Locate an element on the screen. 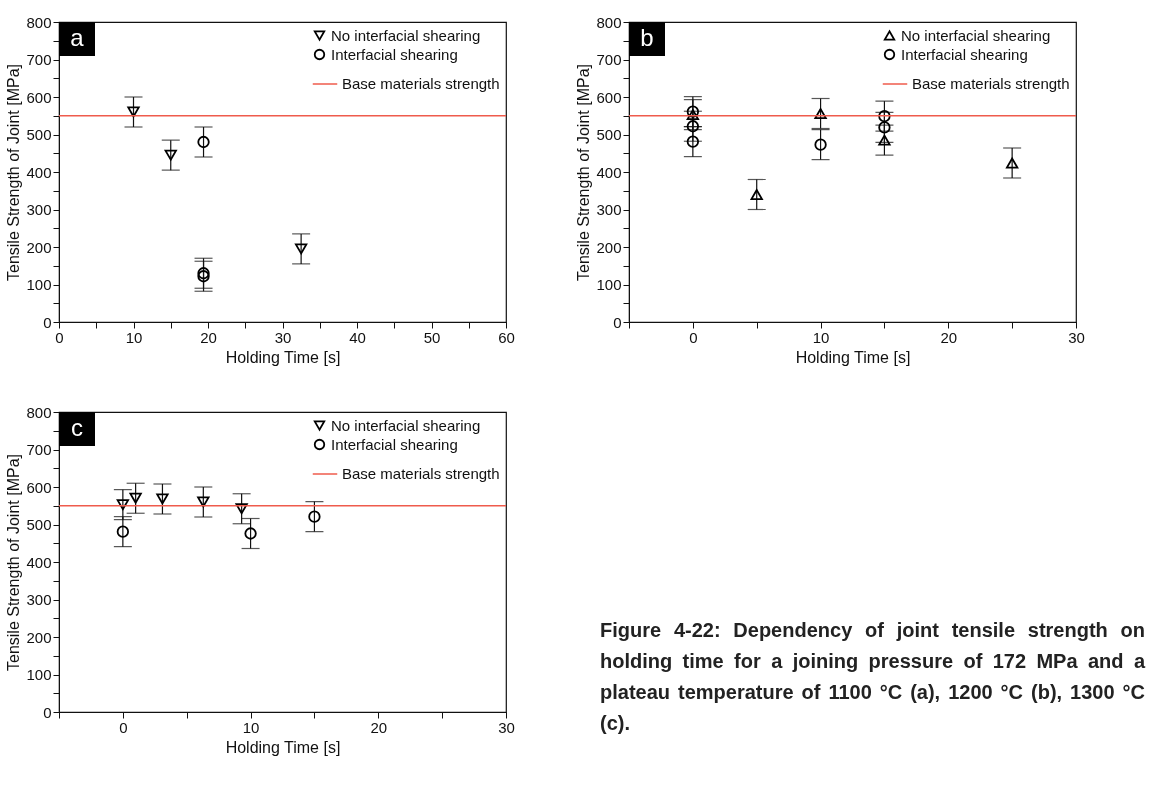 The width and height of the screenshot is (1158, 791). x-tick-label: 60 is located at coordinates (506, 337).